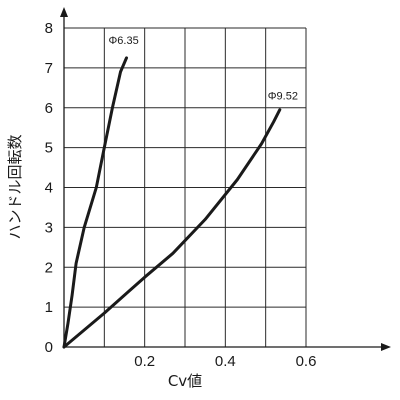 This screenshot has width=400, height=400. I want to click on y-tick-label: 0, so click(49, 347).